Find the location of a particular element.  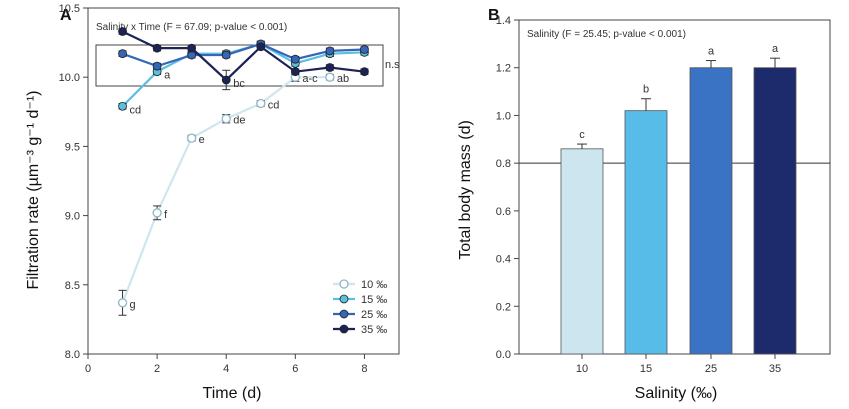

panel-a-ns-box is located at coordinates (239, 65).